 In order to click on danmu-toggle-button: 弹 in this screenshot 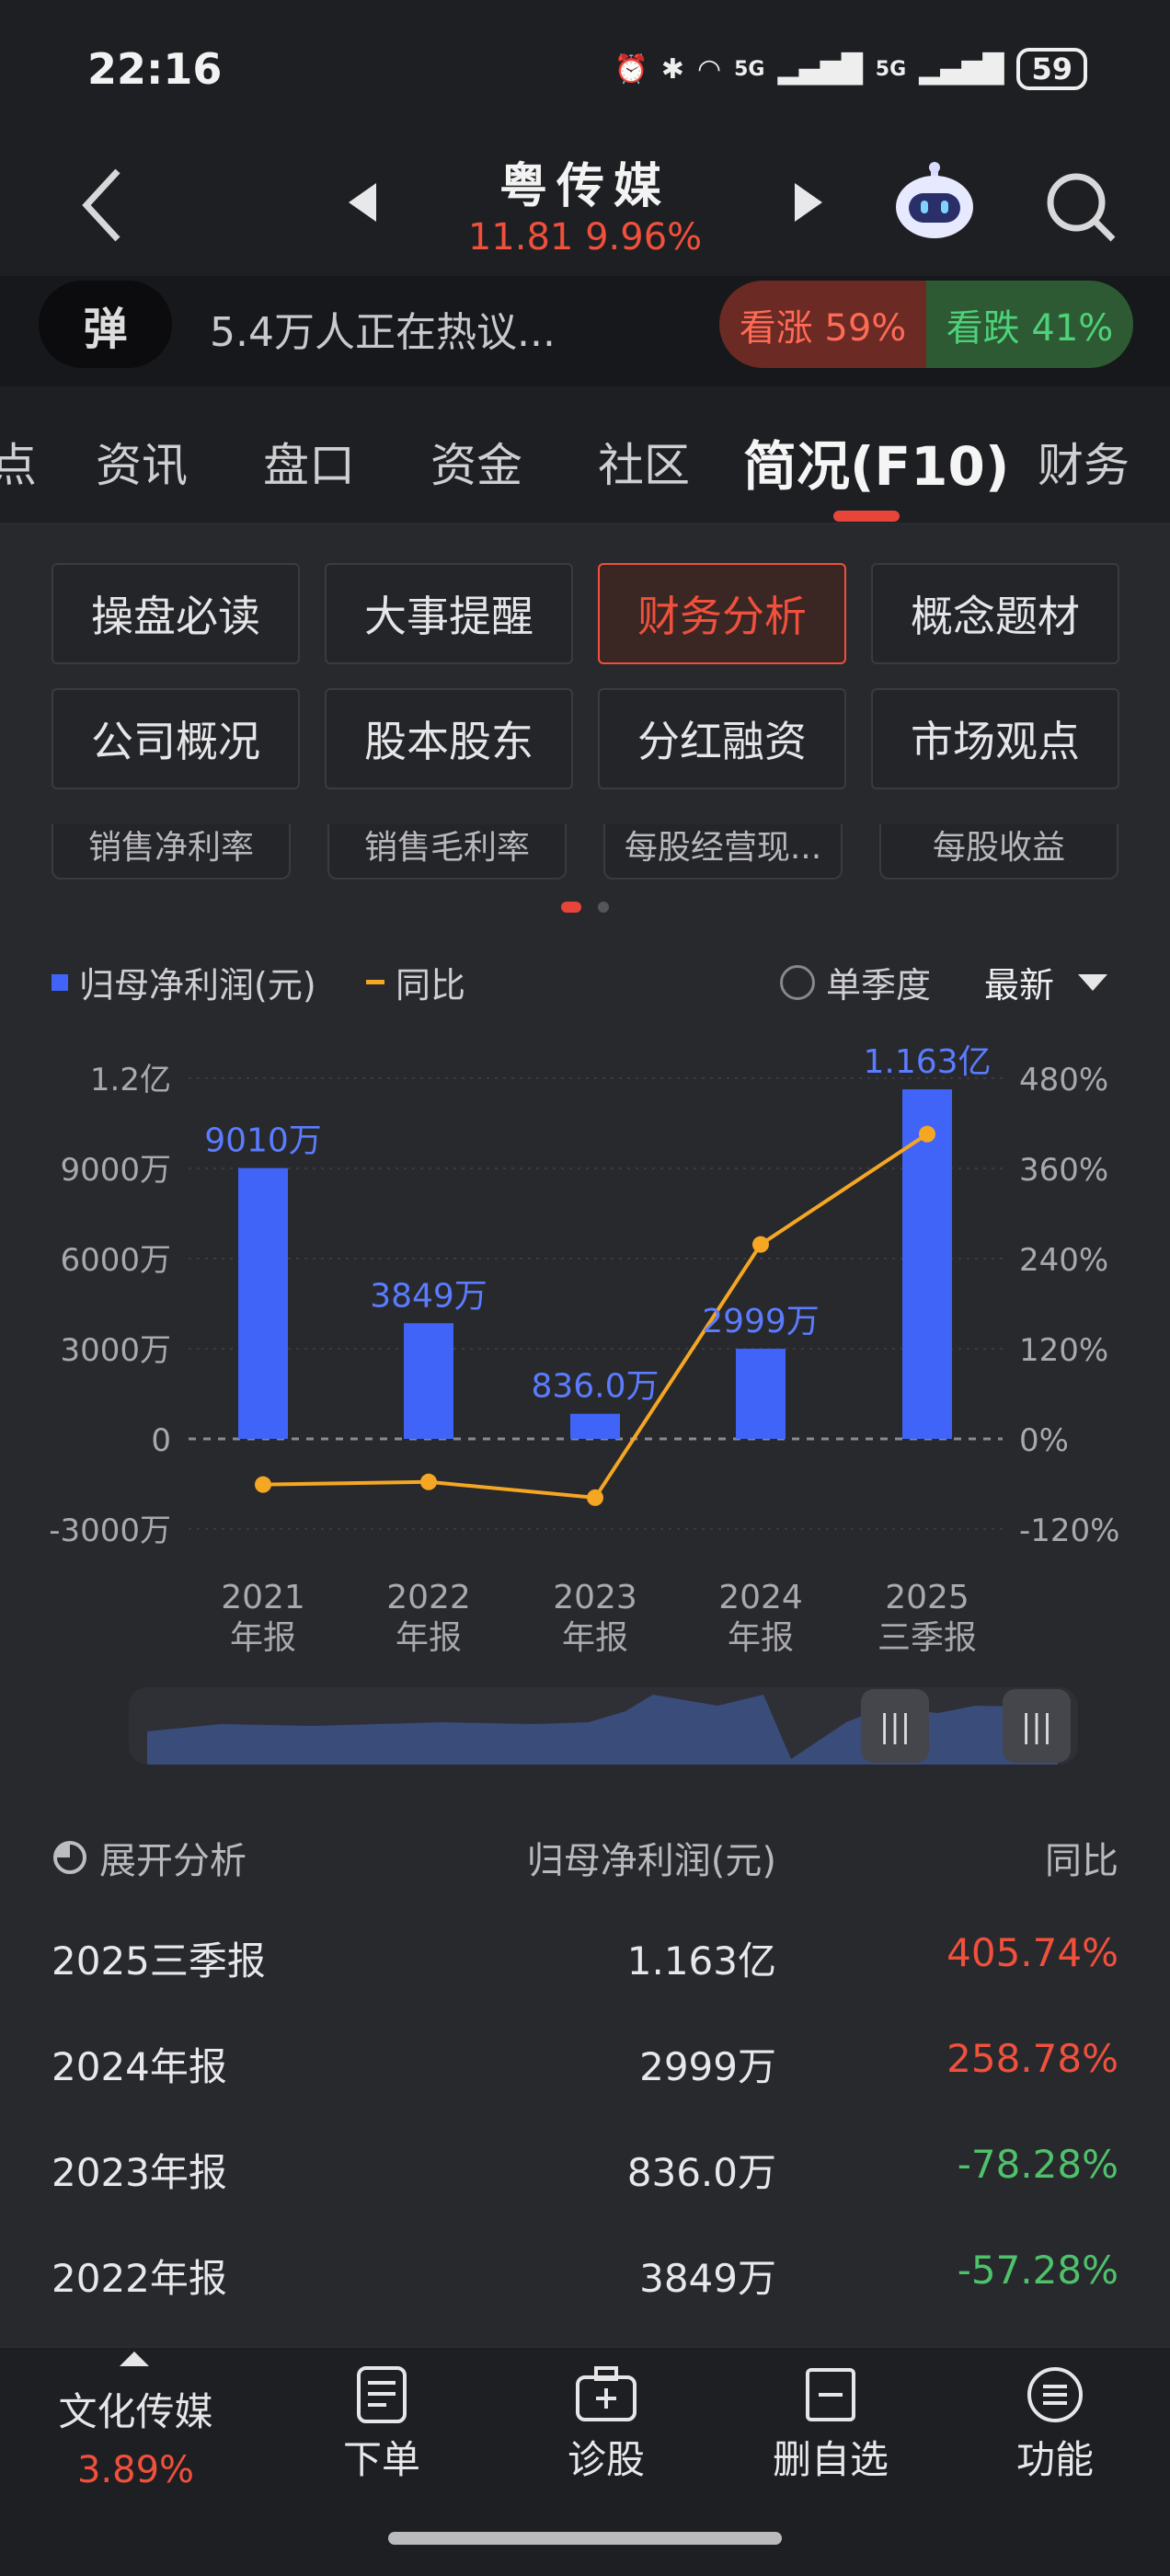, I will do `click(105, 324)`.